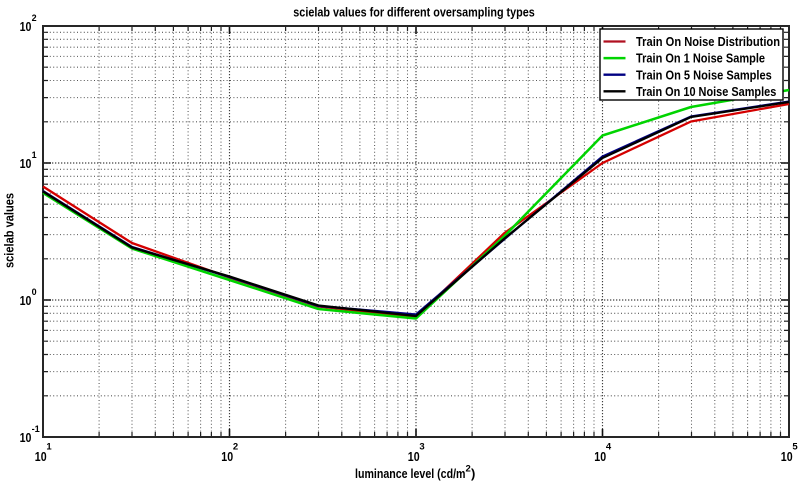 The width and height of the screenshot is (800, 489). I want to click on svg-text: scielab values, so click(9, 230).